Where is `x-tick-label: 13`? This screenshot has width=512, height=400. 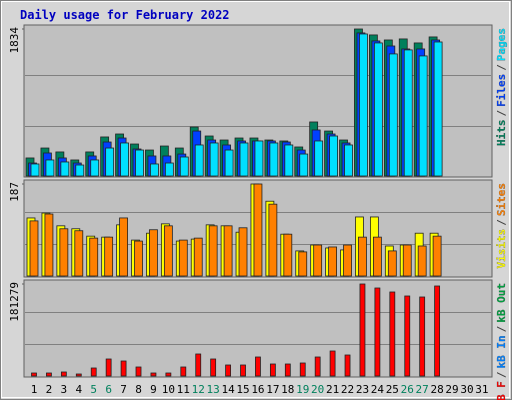 x-tick-label: 13 is located at coordinates (213, 389).